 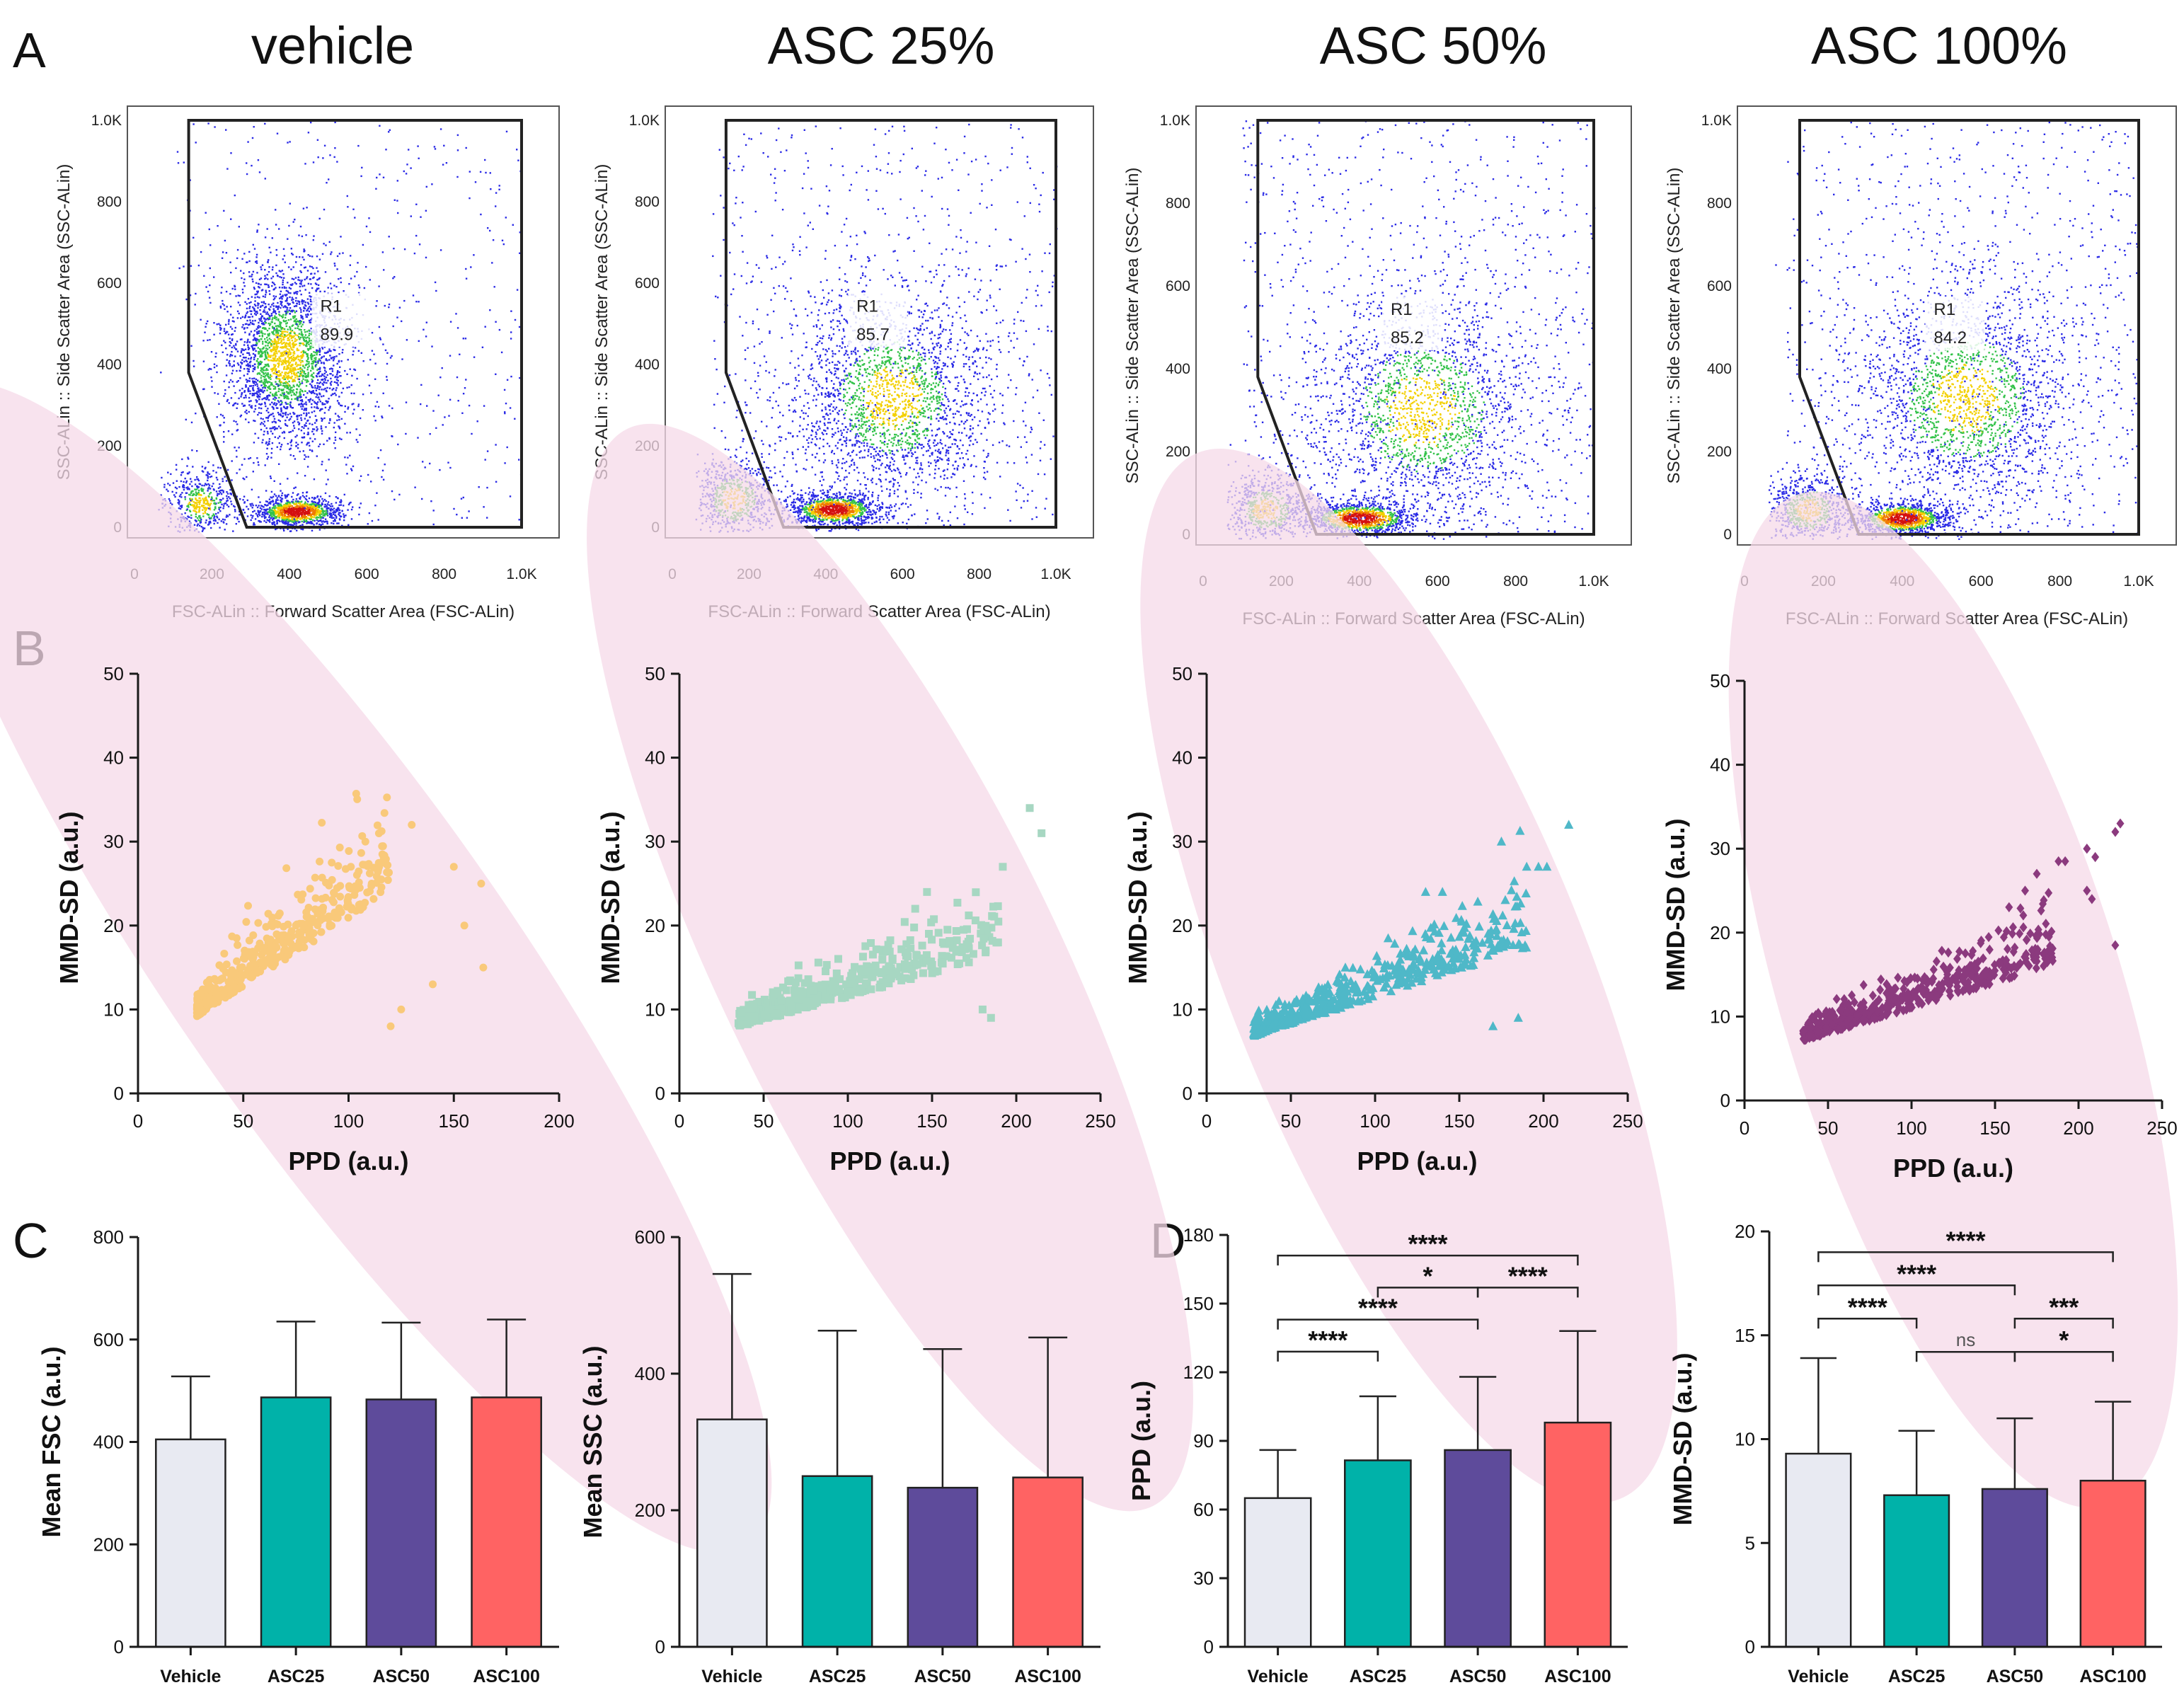 I want to click on y-tick-label: 1.0K, so click(x=107, y=121).